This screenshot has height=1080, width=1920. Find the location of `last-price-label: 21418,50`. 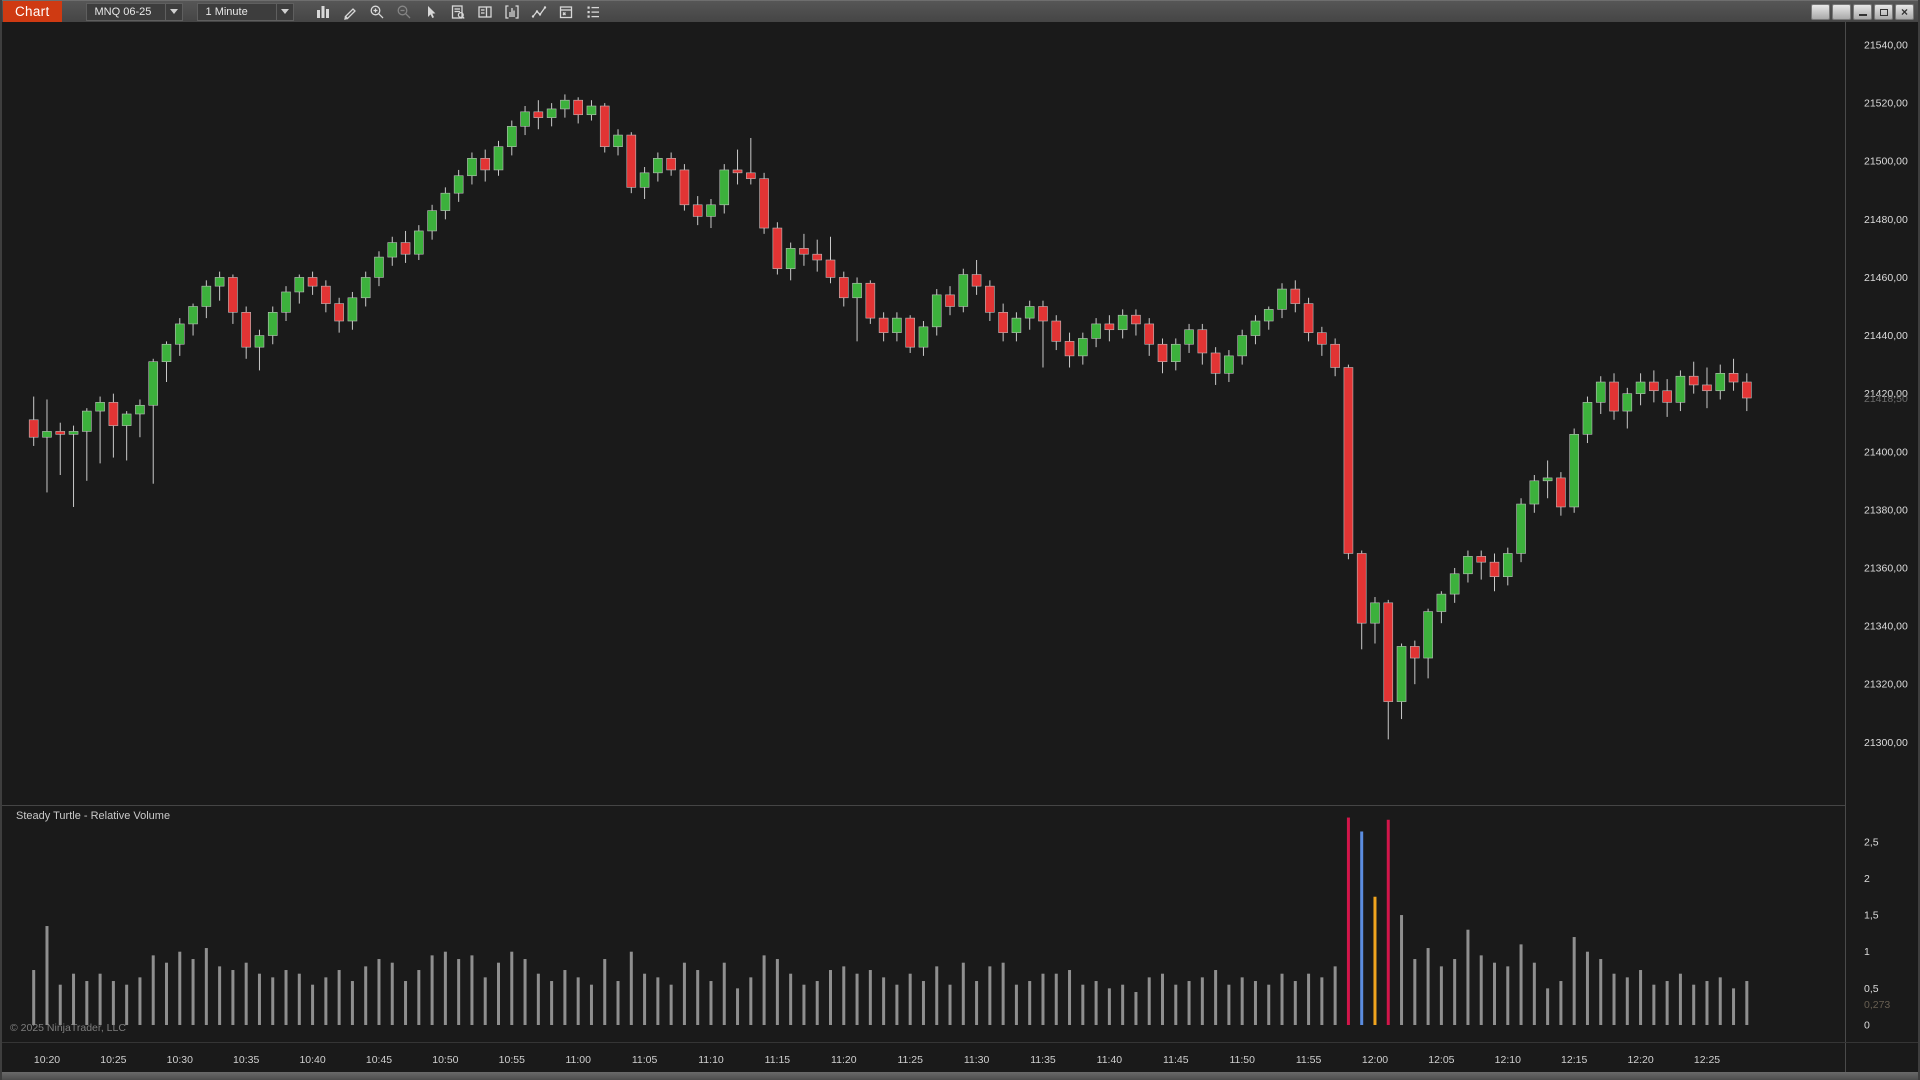

last-price-label: 21418,50 is located at coordinates (1886, 399).